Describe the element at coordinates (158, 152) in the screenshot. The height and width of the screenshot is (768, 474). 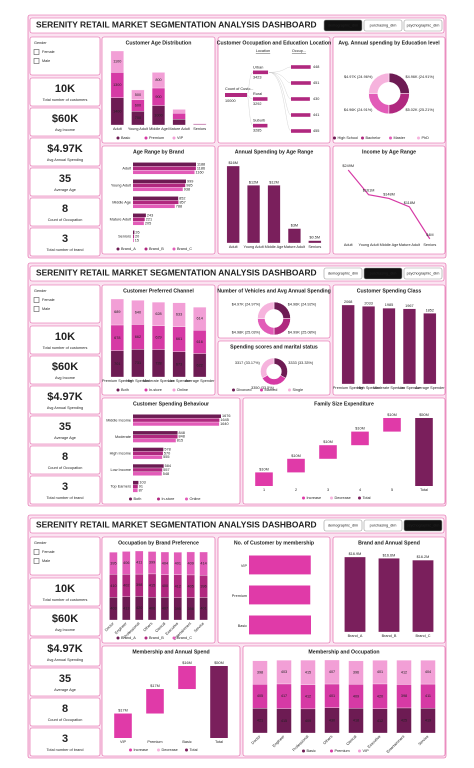
I see `chart-title: Age Range by Brand` at that location.